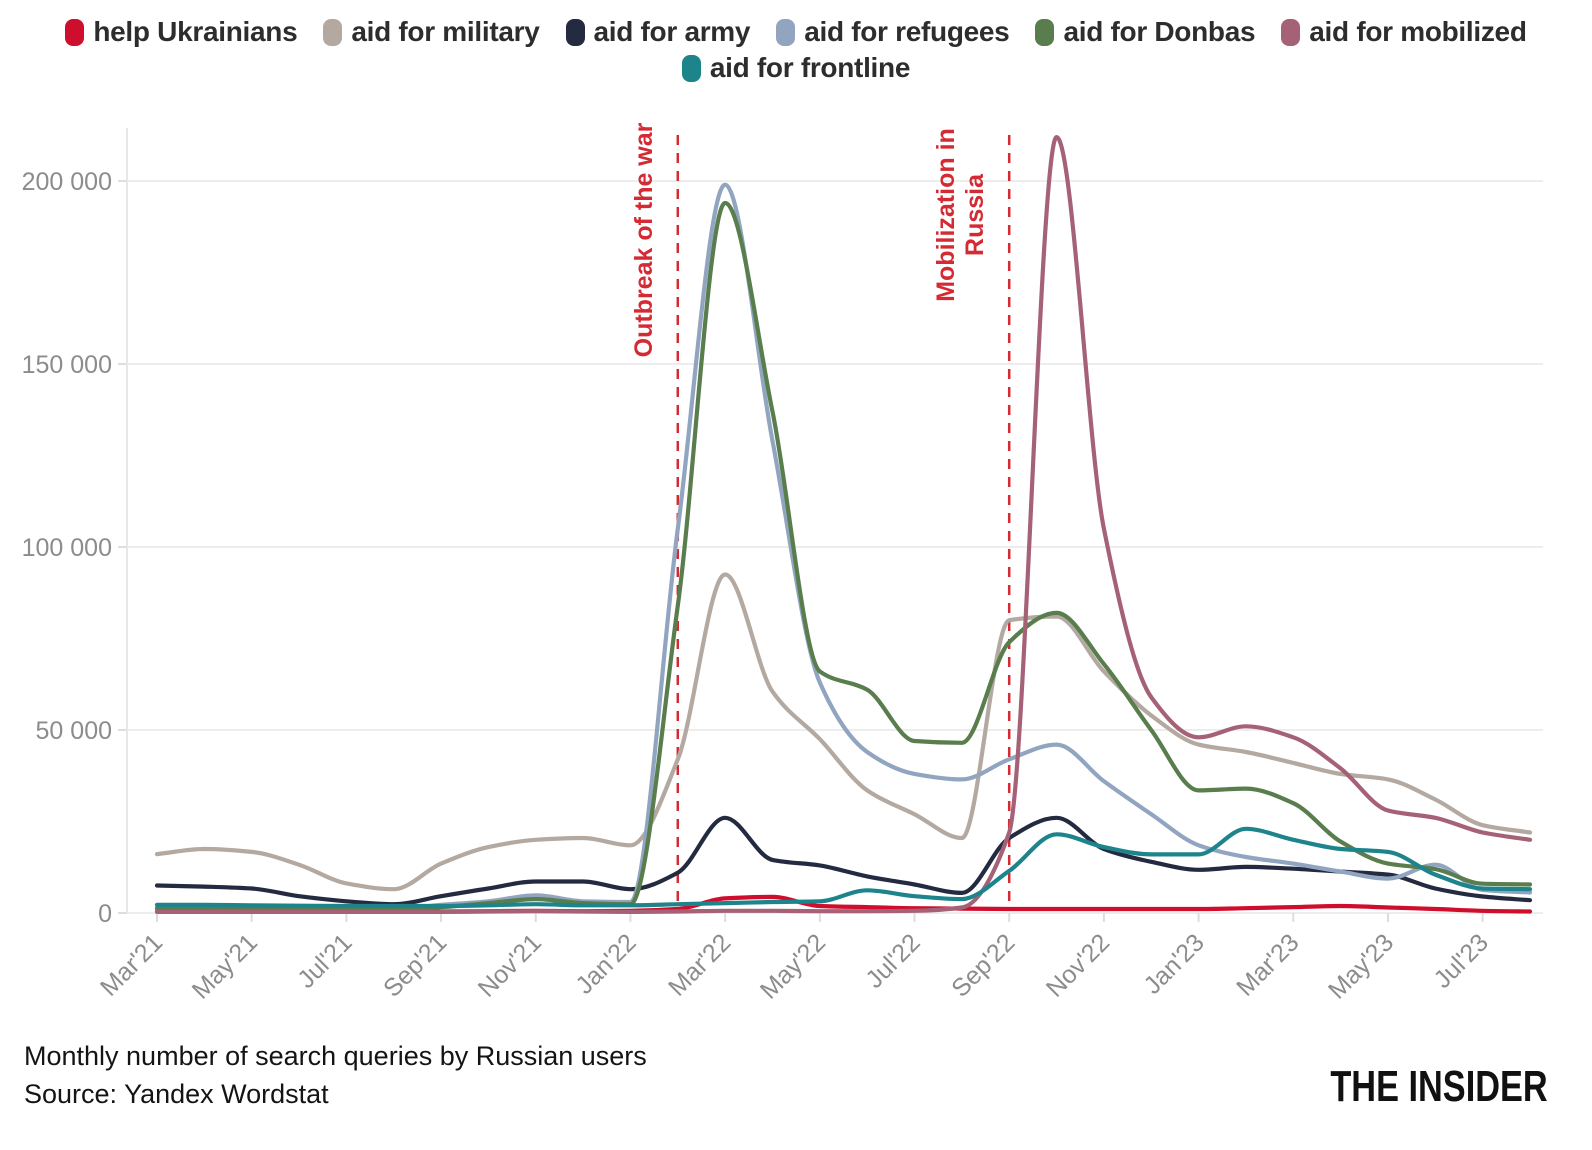 The height and width of the screenshot is (1150, 1592). What do you see at coordinates (1078, 965) in the screenshot?
I see `x-axis-label: Nov'22` at bounding box center [1078, 965].